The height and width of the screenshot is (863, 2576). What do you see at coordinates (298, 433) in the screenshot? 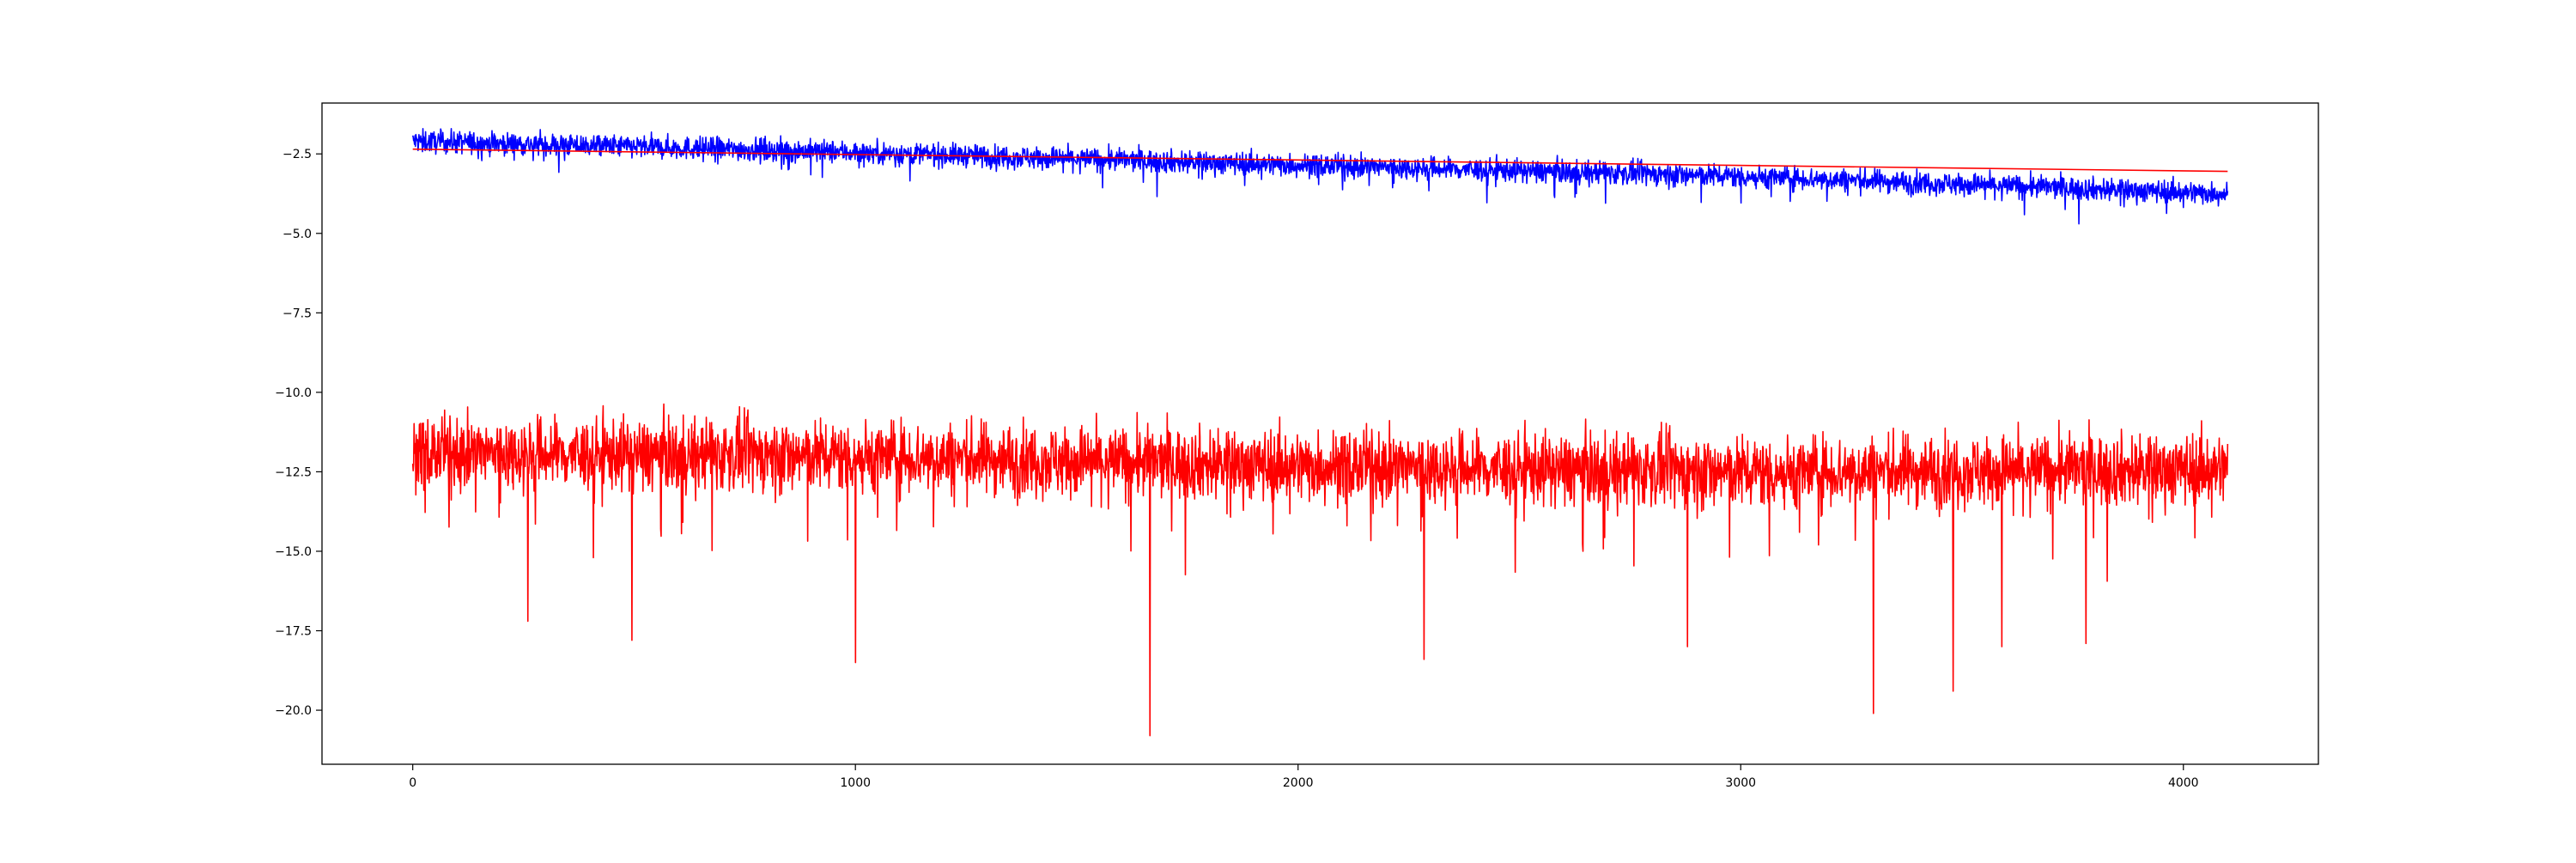
I see `y-axis: −2.5 −5.0 −7.5 −10.0 −12.5 −15.0 −17.5 −20.0` at bounding box center [298, 433].